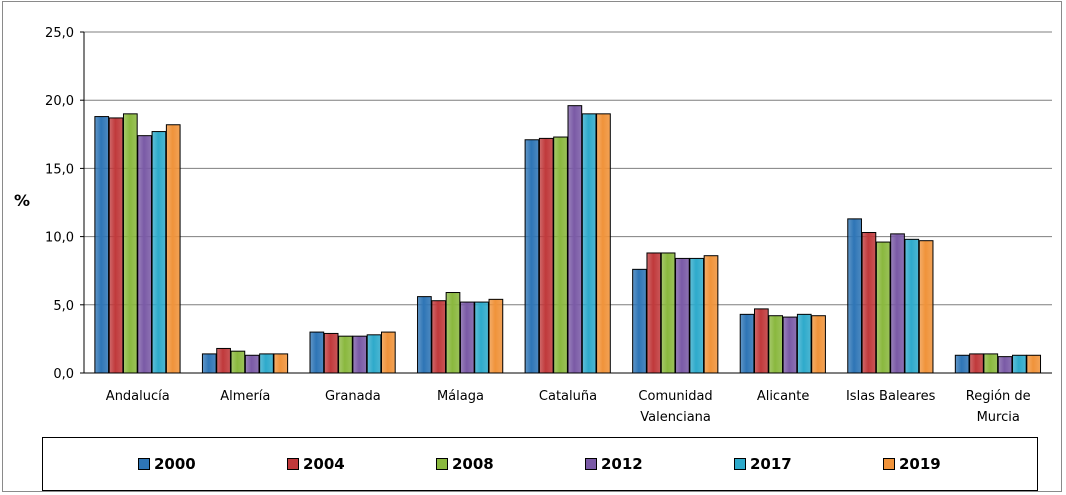 Image resolution: width=1066 pixels, height=495 pixels. I want to click on y-tick-label: 5,0, so click(63, 306).